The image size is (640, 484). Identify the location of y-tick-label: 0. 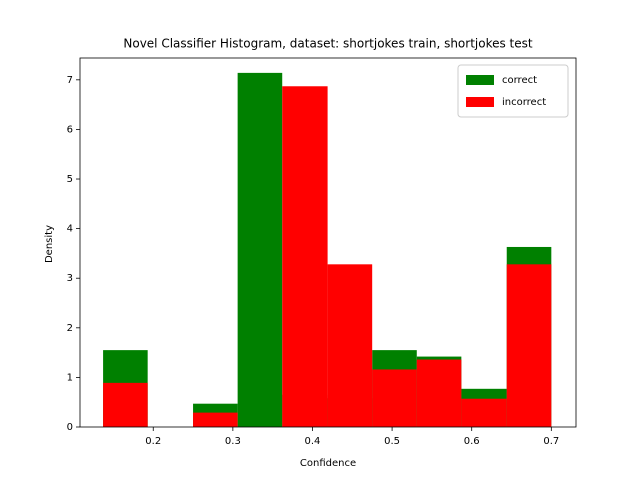
(70, 427).